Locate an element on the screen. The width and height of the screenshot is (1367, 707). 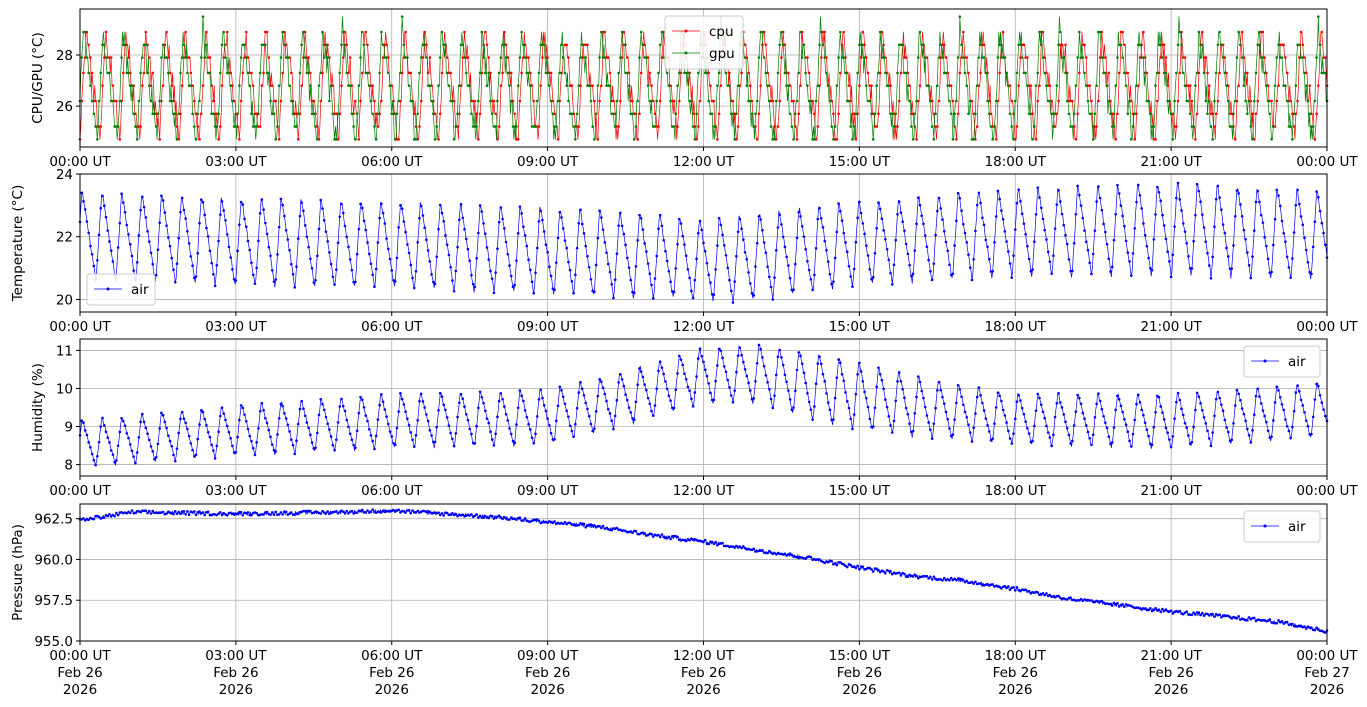
x-tick-date-label: Feb 26 is located at coordinates (235, 673).